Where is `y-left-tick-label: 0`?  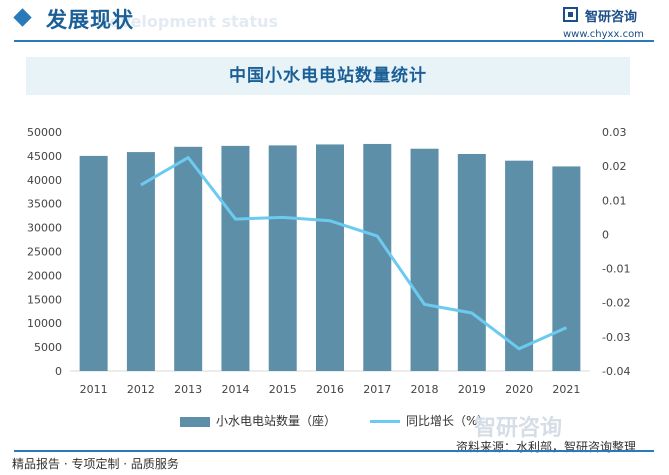
y-left-tick-label: 0 is located at coordinates (58, 371).